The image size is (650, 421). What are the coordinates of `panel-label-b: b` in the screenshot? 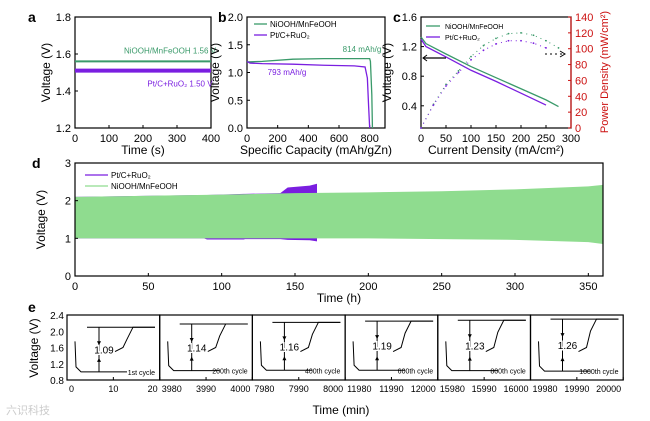 It's located at (222, 17).